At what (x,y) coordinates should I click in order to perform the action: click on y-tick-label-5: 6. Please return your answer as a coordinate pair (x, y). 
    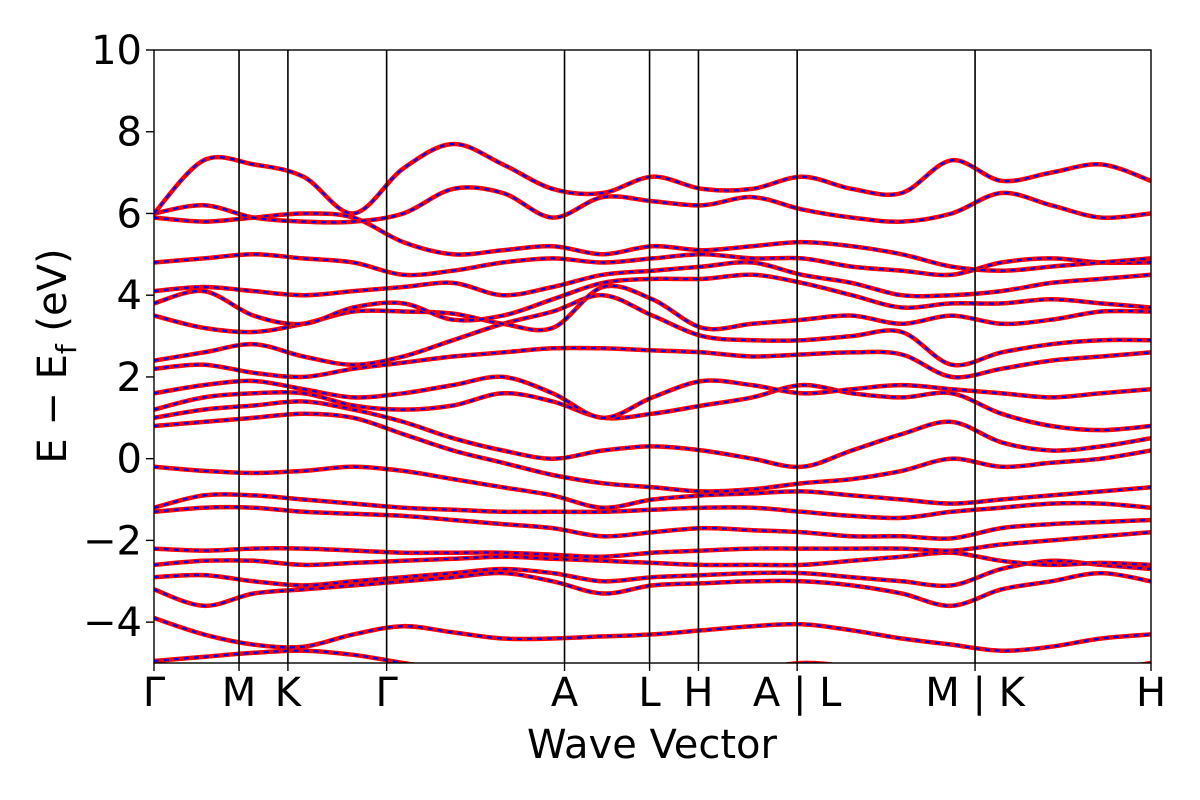
    Looking at the image, I should click on (129, 214).